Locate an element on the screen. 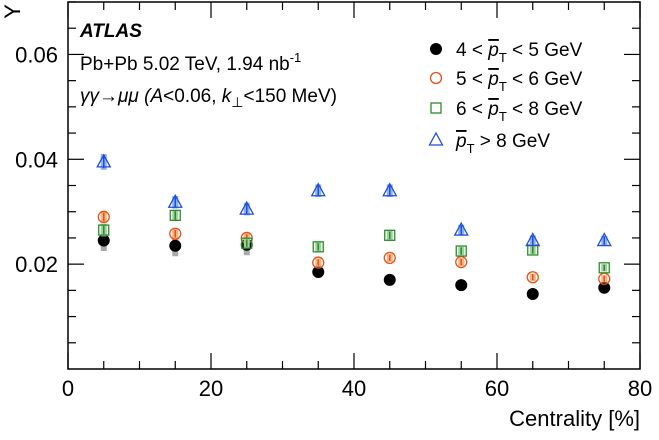 Image resolution: width=659 pixels, height=440 pixels. y-tick-label: 0.06 is located at coordinates (36, 54).